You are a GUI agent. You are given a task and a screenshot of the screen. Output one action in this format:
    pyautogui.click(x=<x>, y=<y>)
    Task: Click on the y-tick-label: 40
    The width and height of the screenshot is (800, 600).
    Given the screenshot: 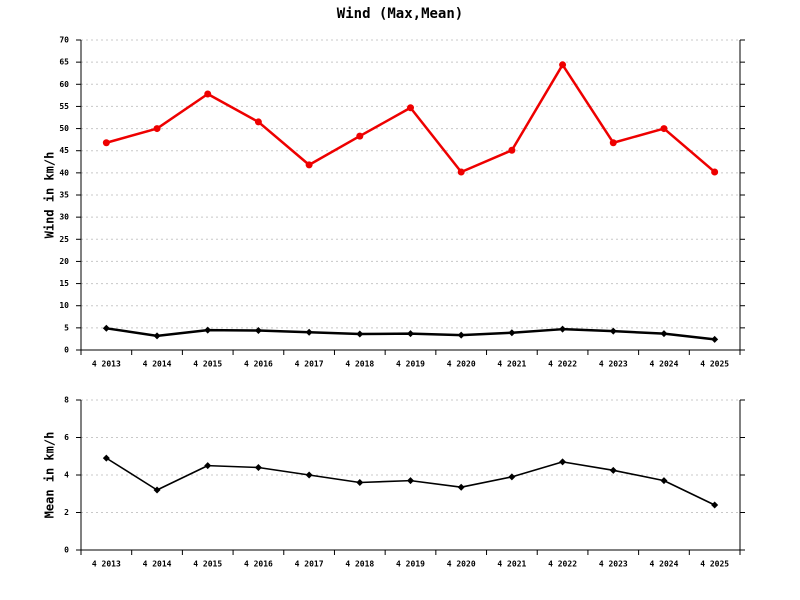 What is the action you would take?
    pyautogui.click(x=64, y=172)
    